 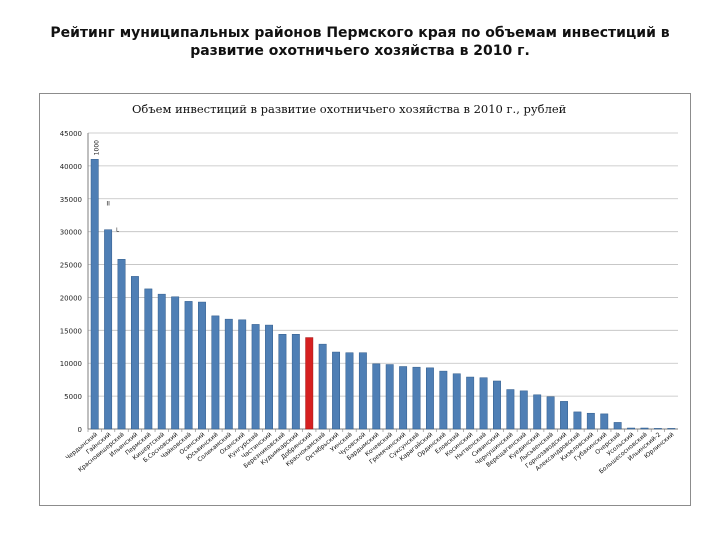 What do you see at coordinates (73, 397) in the screenshot?
I see `y-tick-label: 5000` at bounding box center [73, 397].